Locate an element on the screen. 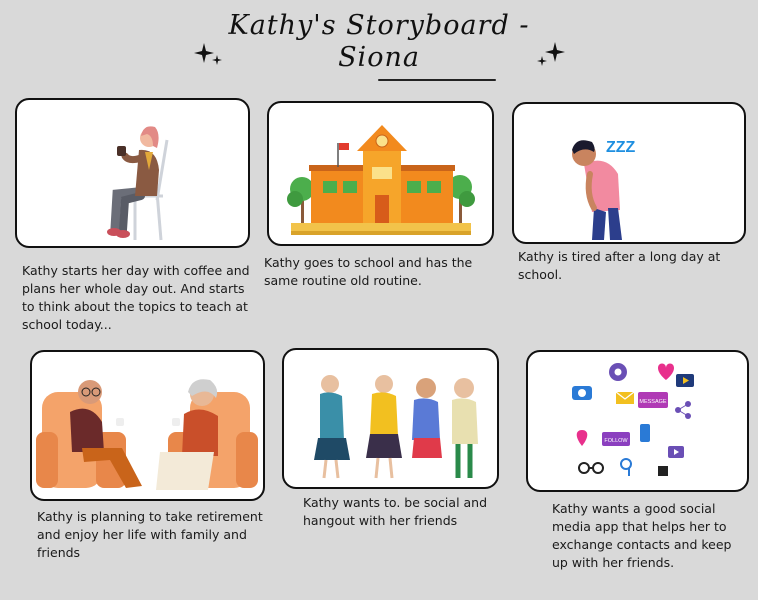 Image resolution: width=758 pixels, height=600 pixels. school-building-illustration is located at coordinates (381, 180).